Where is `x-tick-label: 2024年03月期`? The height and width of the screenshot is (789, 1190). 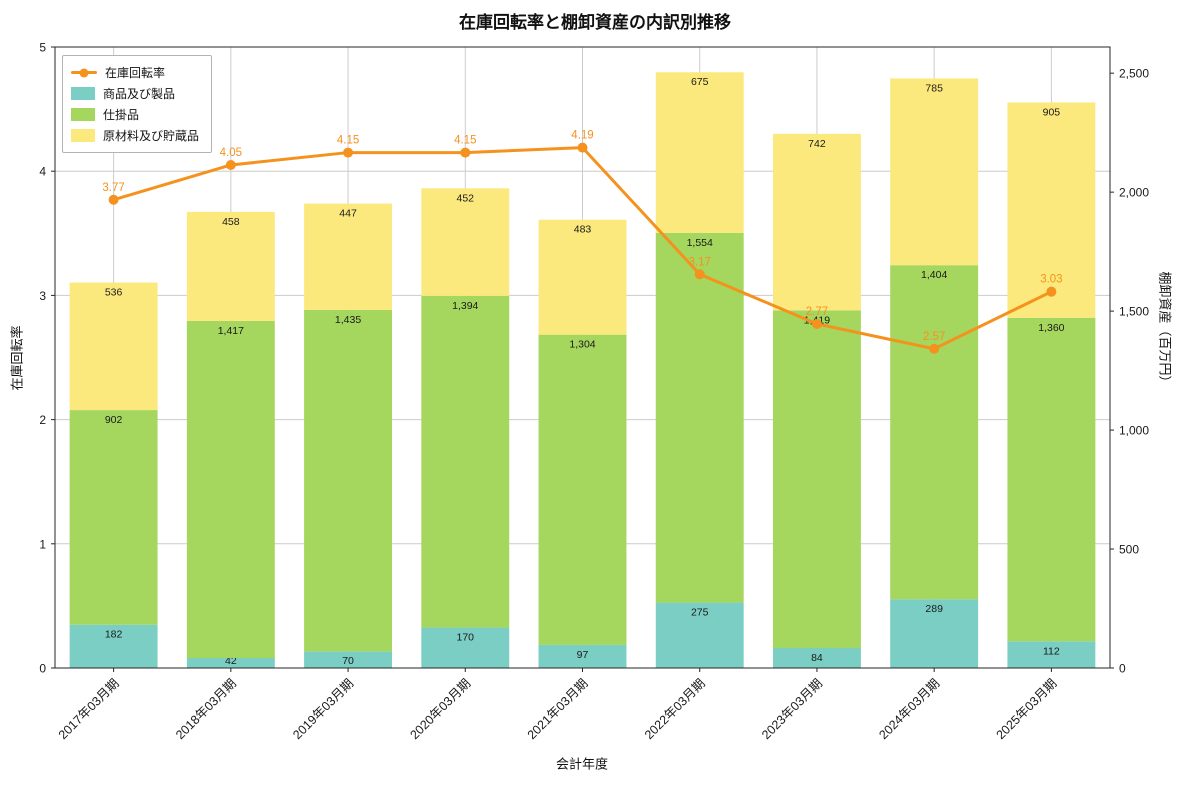 x-tick-label: 2024年03月期 is located at coordinates (909, 709).